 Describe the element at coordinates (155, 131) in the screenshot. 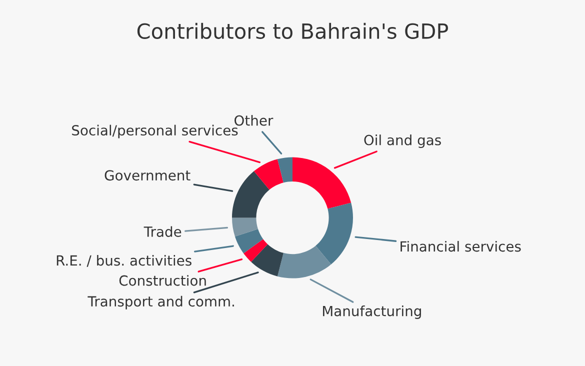

I see `slice-label: Social/personal services` at that location.